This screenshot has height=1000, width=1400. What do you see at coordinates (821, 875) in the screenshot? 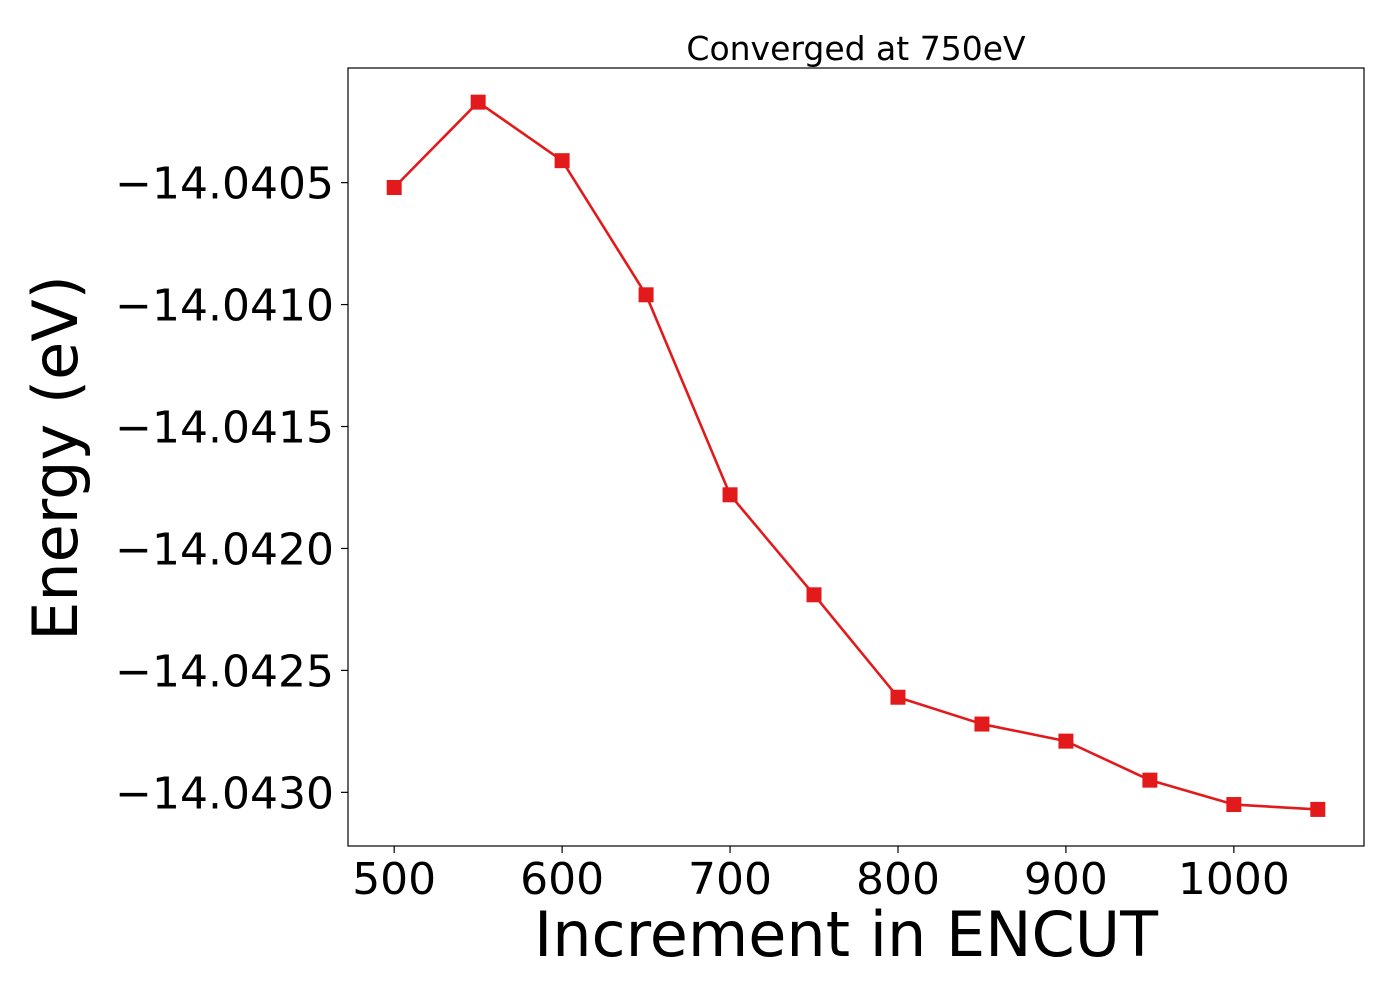
I see `x-axis: 500 600 700 800 900 1000` at bounding box center [821, 875].